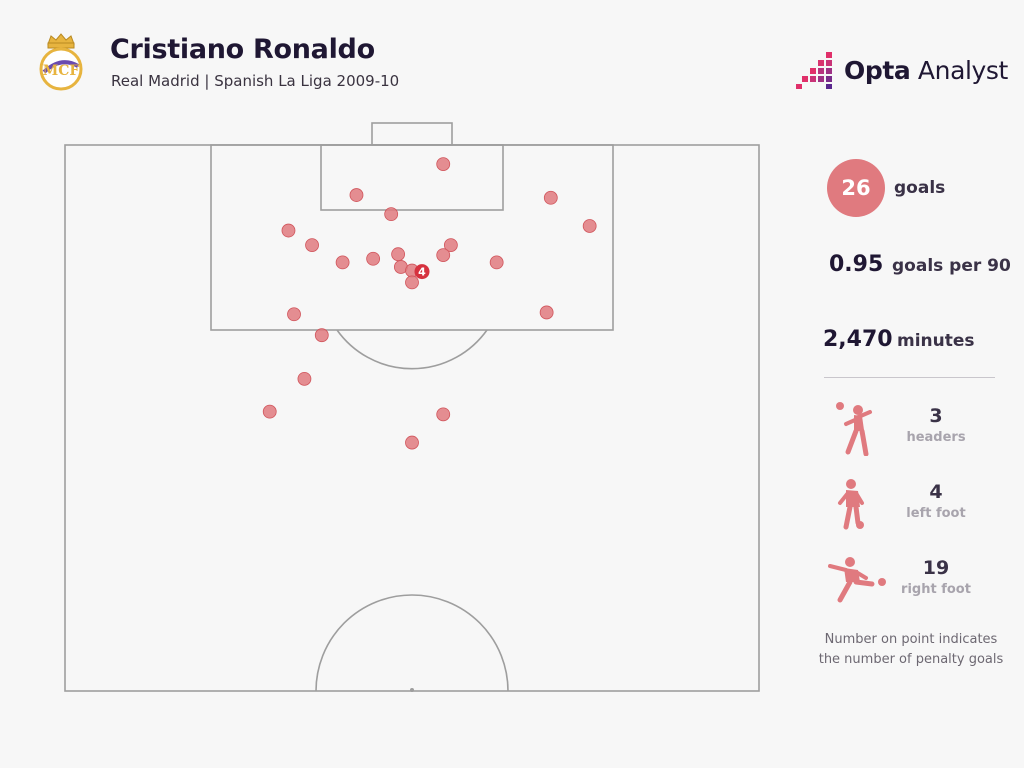 This screenshot has height=768, width=1024. What do you see at coordinates (856, 188) in the screenshot?
I see `goals-total: 26` at bounding box center [856, 188].